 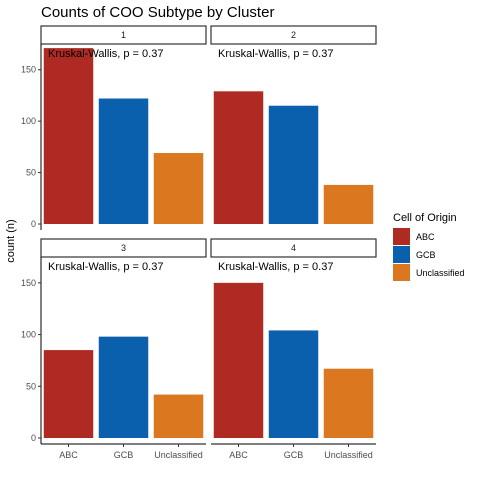 I want to click on legend: Cell of Origin ABC GCB Unclassified, so click(x=429, y=246).